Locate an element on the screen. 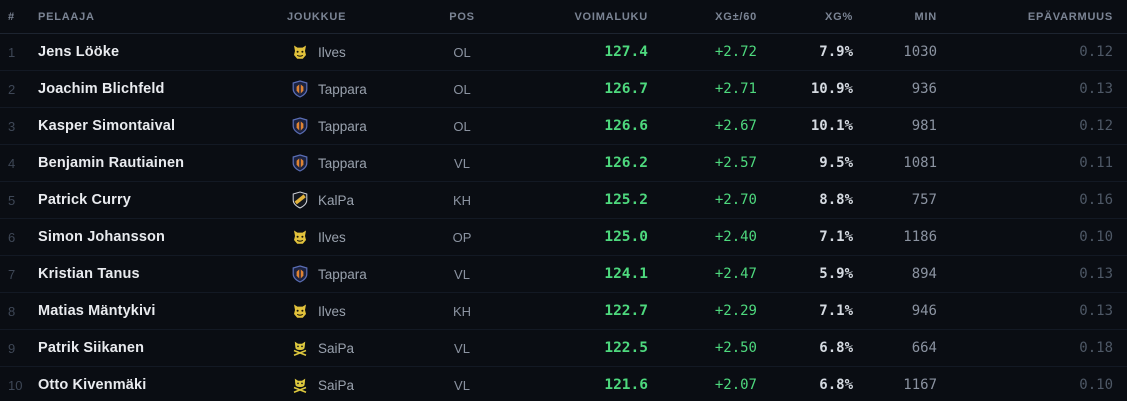  uncertainty-value: 0.12 is located at coordinates (1096, 126).